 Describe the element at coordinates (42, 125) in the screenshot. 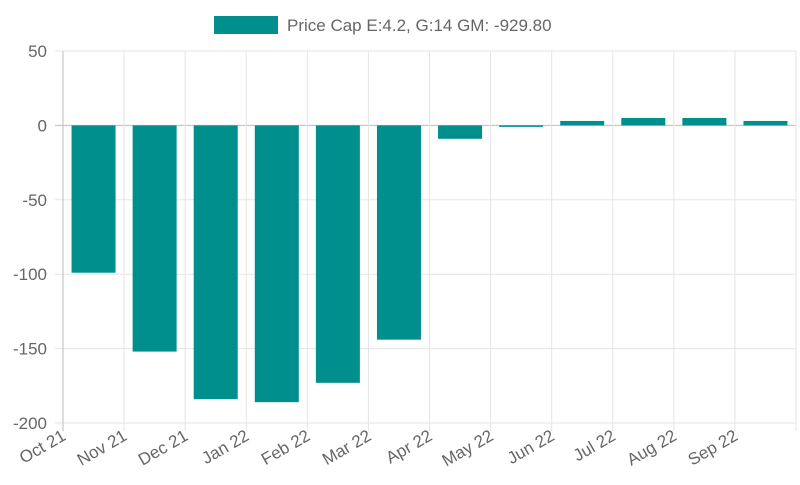

I see `y-tick-label: 0` at that location.